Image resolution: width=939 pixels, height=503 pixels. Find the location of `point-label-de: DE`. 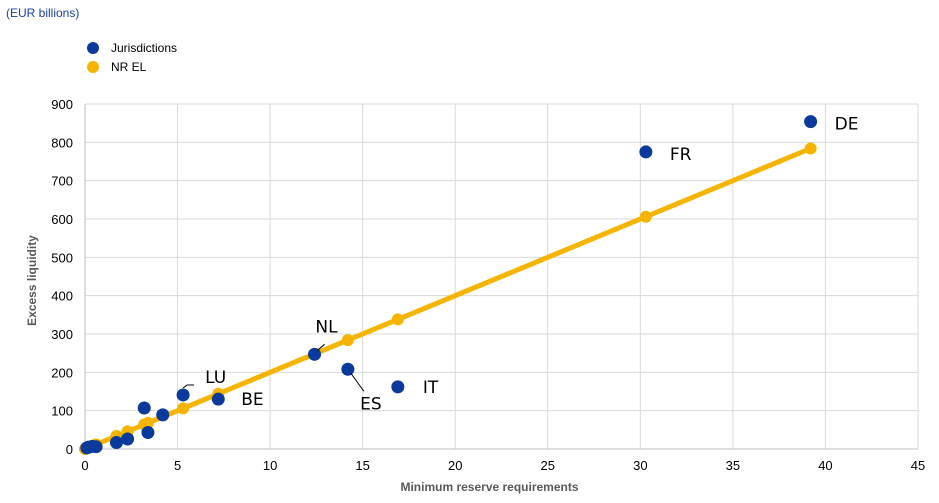

point-label-de: DE is located at coordinates (847, 125).